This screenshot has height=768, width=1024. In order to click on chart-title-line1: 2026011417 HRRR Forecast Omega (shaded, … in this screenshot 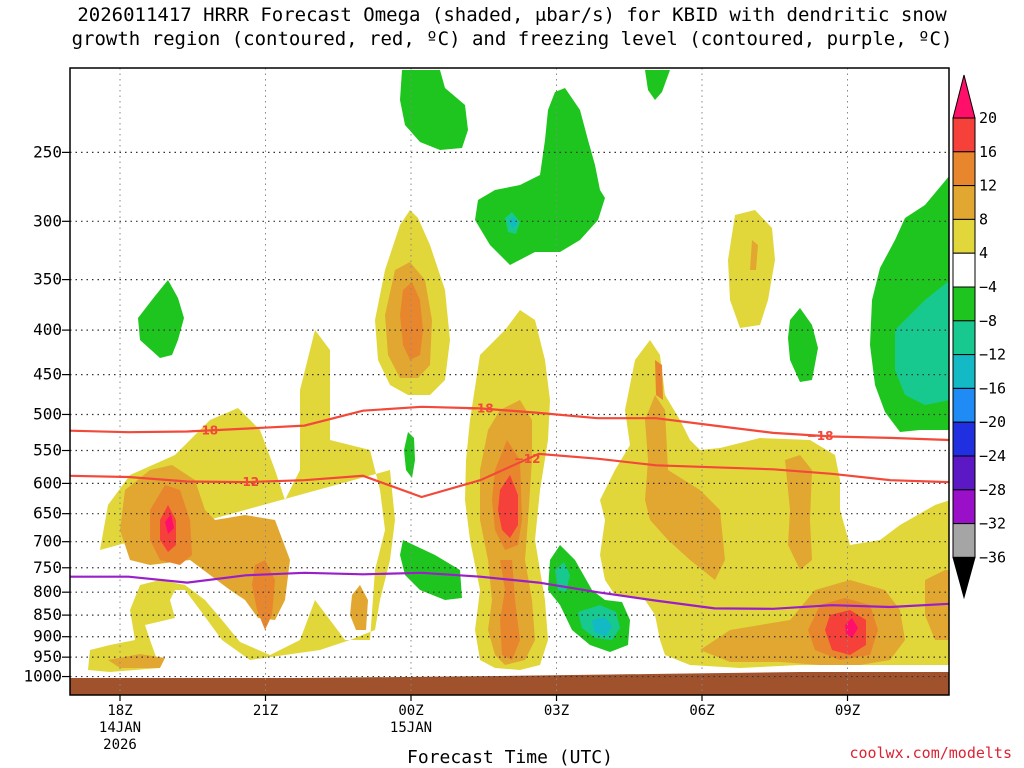, I will do `click(512, 15)`.